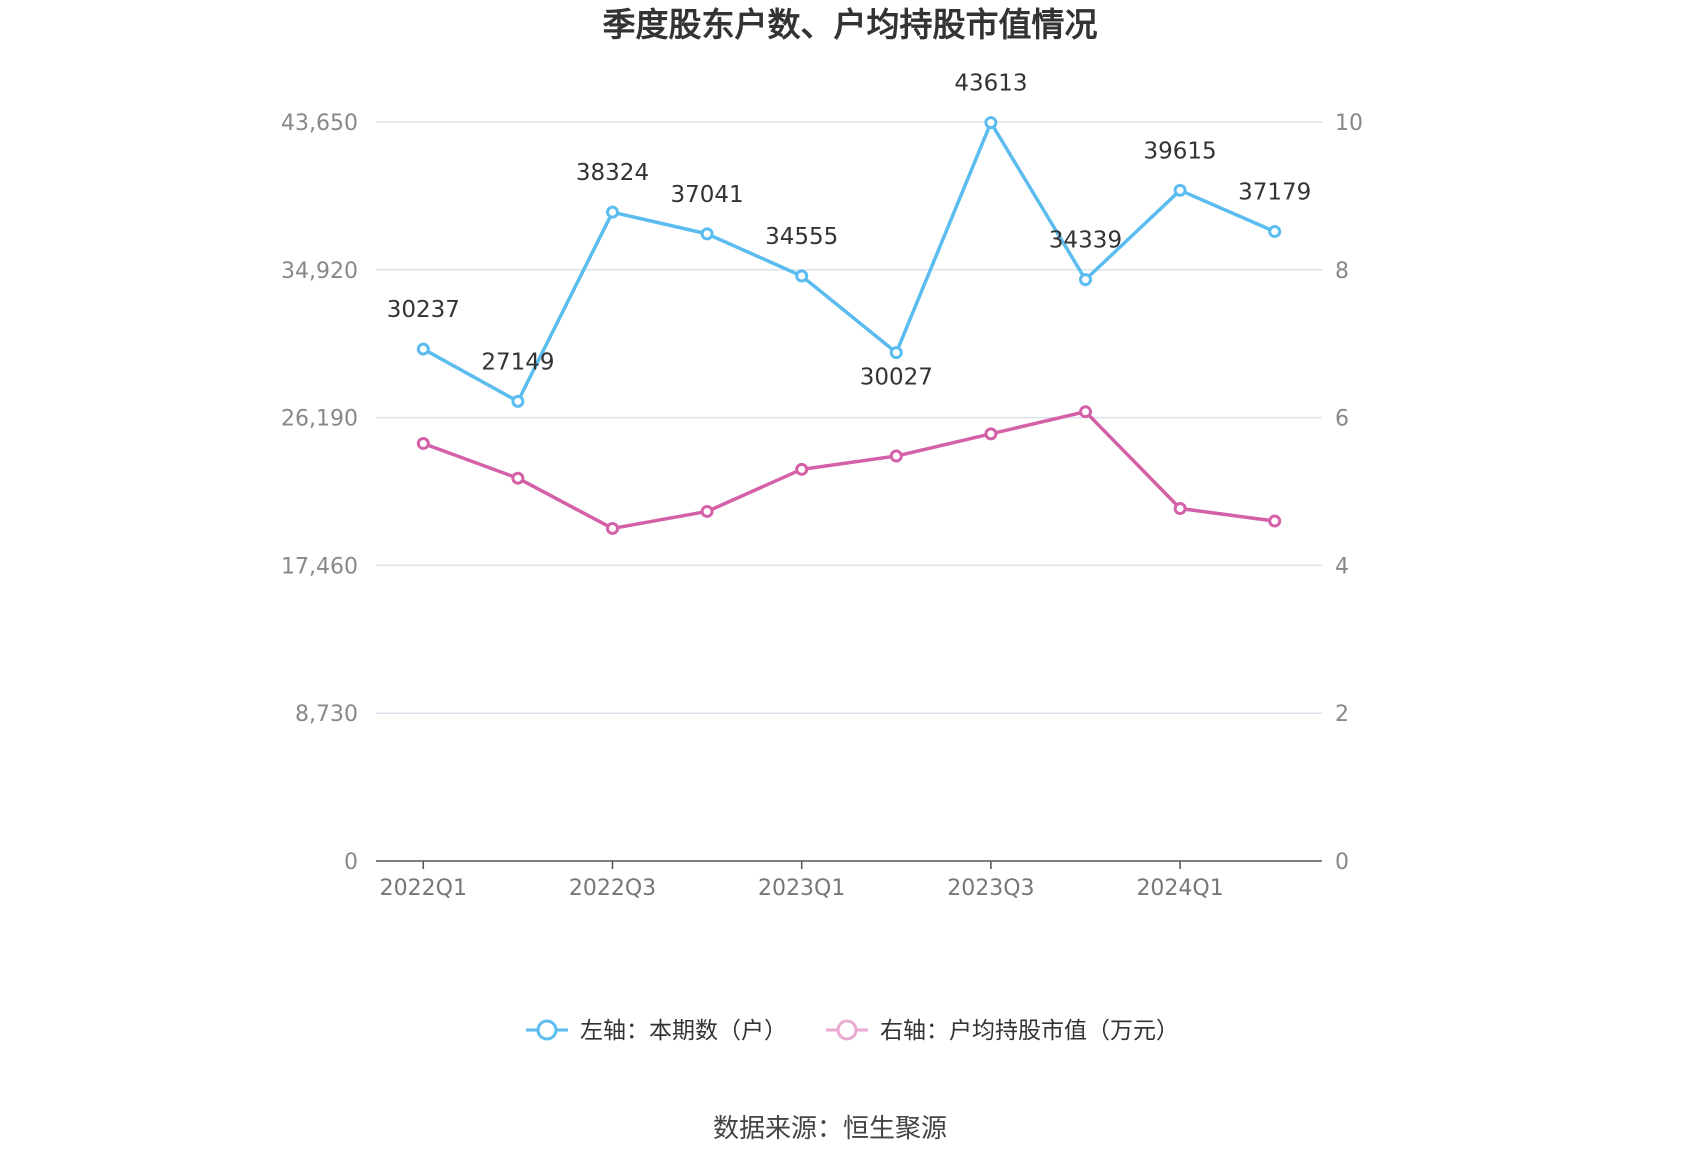 The width and height of the screenshot is (1700, 1150). I want to click on legend-marker-left, so click(547, 1030).